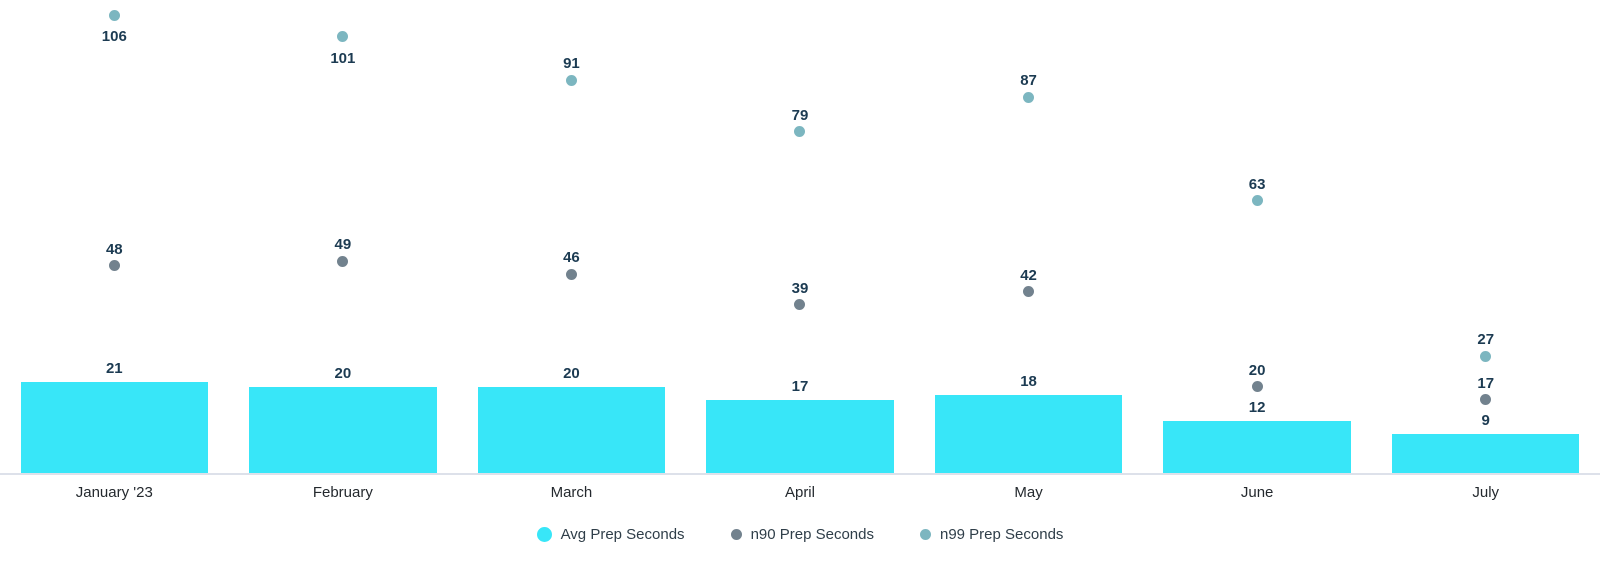  I want to click on n90-value-label: 39, so click(800, 288).